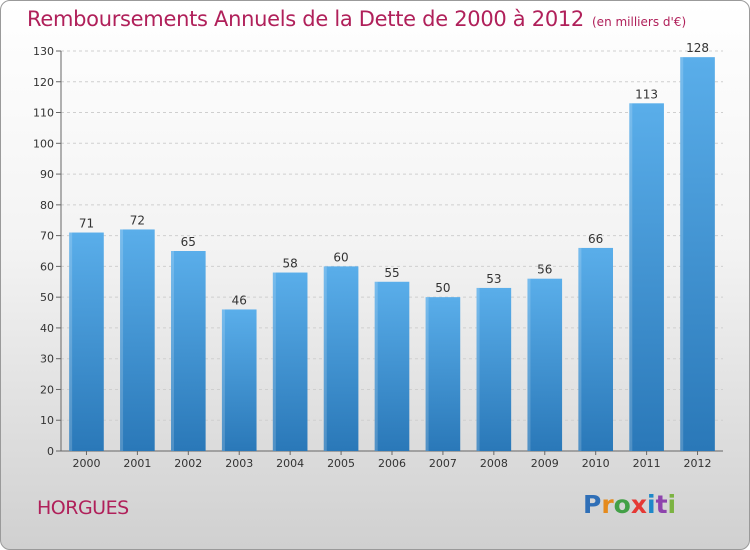 This screenshot has width=750, height=550. What do you see at coordinates (47, 359) in the screenshot?
I see `y-tick-label: 30` at bounding box center [47, 359].